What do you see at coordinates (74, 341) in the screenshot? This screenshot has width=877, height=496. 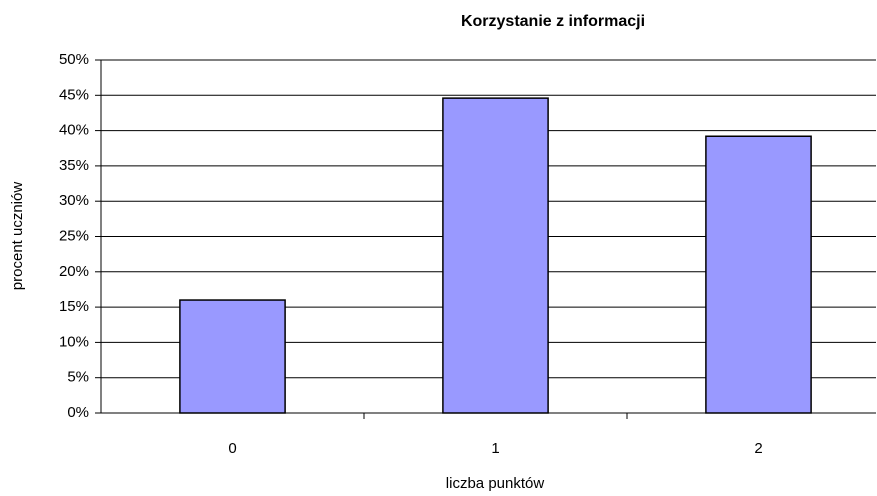 I see `y-tick-label: 10%` at bounding box center [74, 341].